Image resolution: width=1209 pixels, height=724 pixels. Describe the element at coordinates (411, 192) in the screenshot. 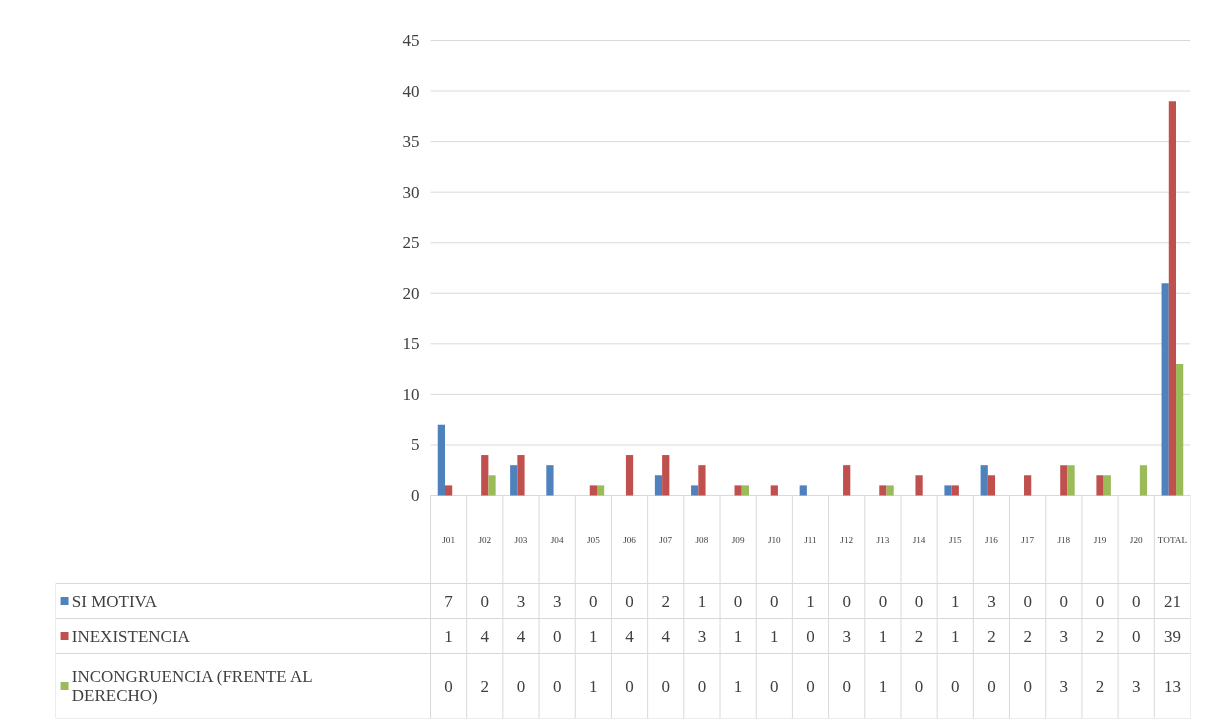

I see `y-tick-label: 30` at that location.